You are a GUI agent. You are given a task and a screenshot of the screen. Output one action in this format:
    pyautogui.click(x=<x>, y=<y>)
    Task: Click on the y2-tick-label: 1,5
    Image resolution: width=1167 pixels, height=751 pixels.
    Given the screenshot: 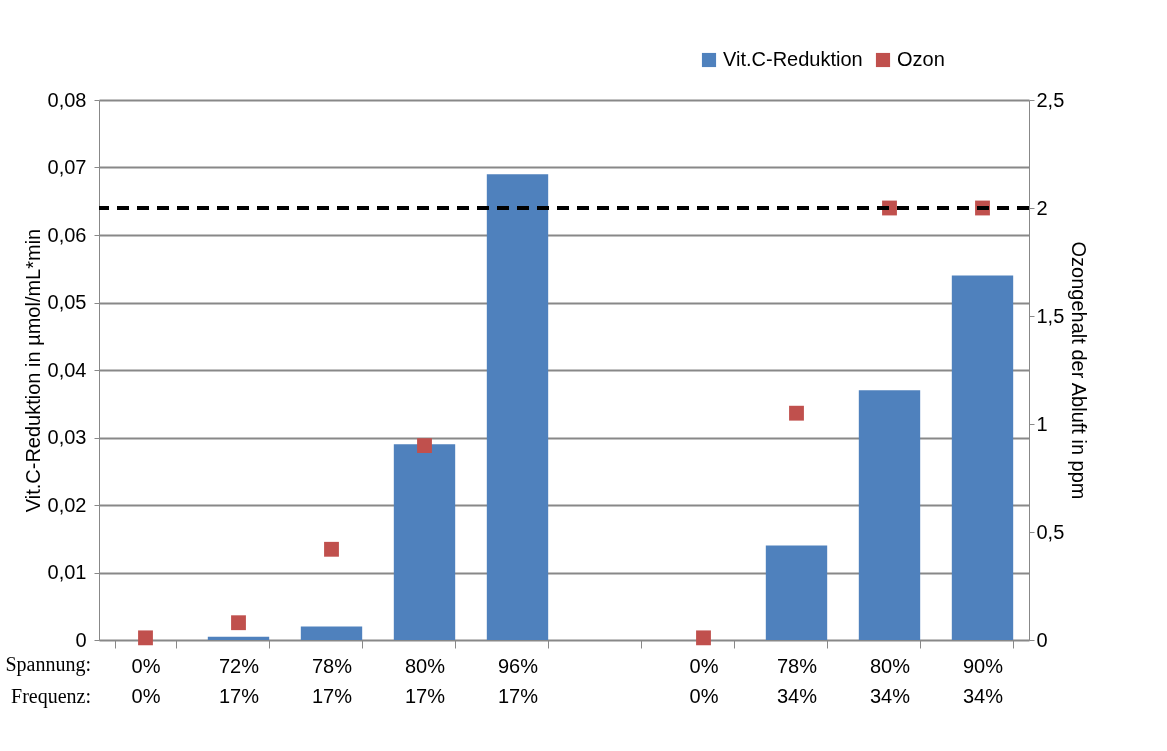 What is the action you would take?
    pyautogui.click(x=1050, y=315)
    